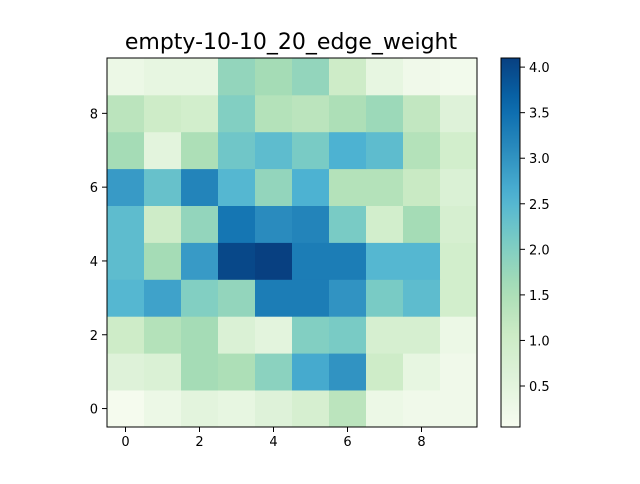 The image size is (640, 484). Describe the element at coordinates (539, 387) in the screenshot. I see `colorbar-tick-label: 0.5` at that location.